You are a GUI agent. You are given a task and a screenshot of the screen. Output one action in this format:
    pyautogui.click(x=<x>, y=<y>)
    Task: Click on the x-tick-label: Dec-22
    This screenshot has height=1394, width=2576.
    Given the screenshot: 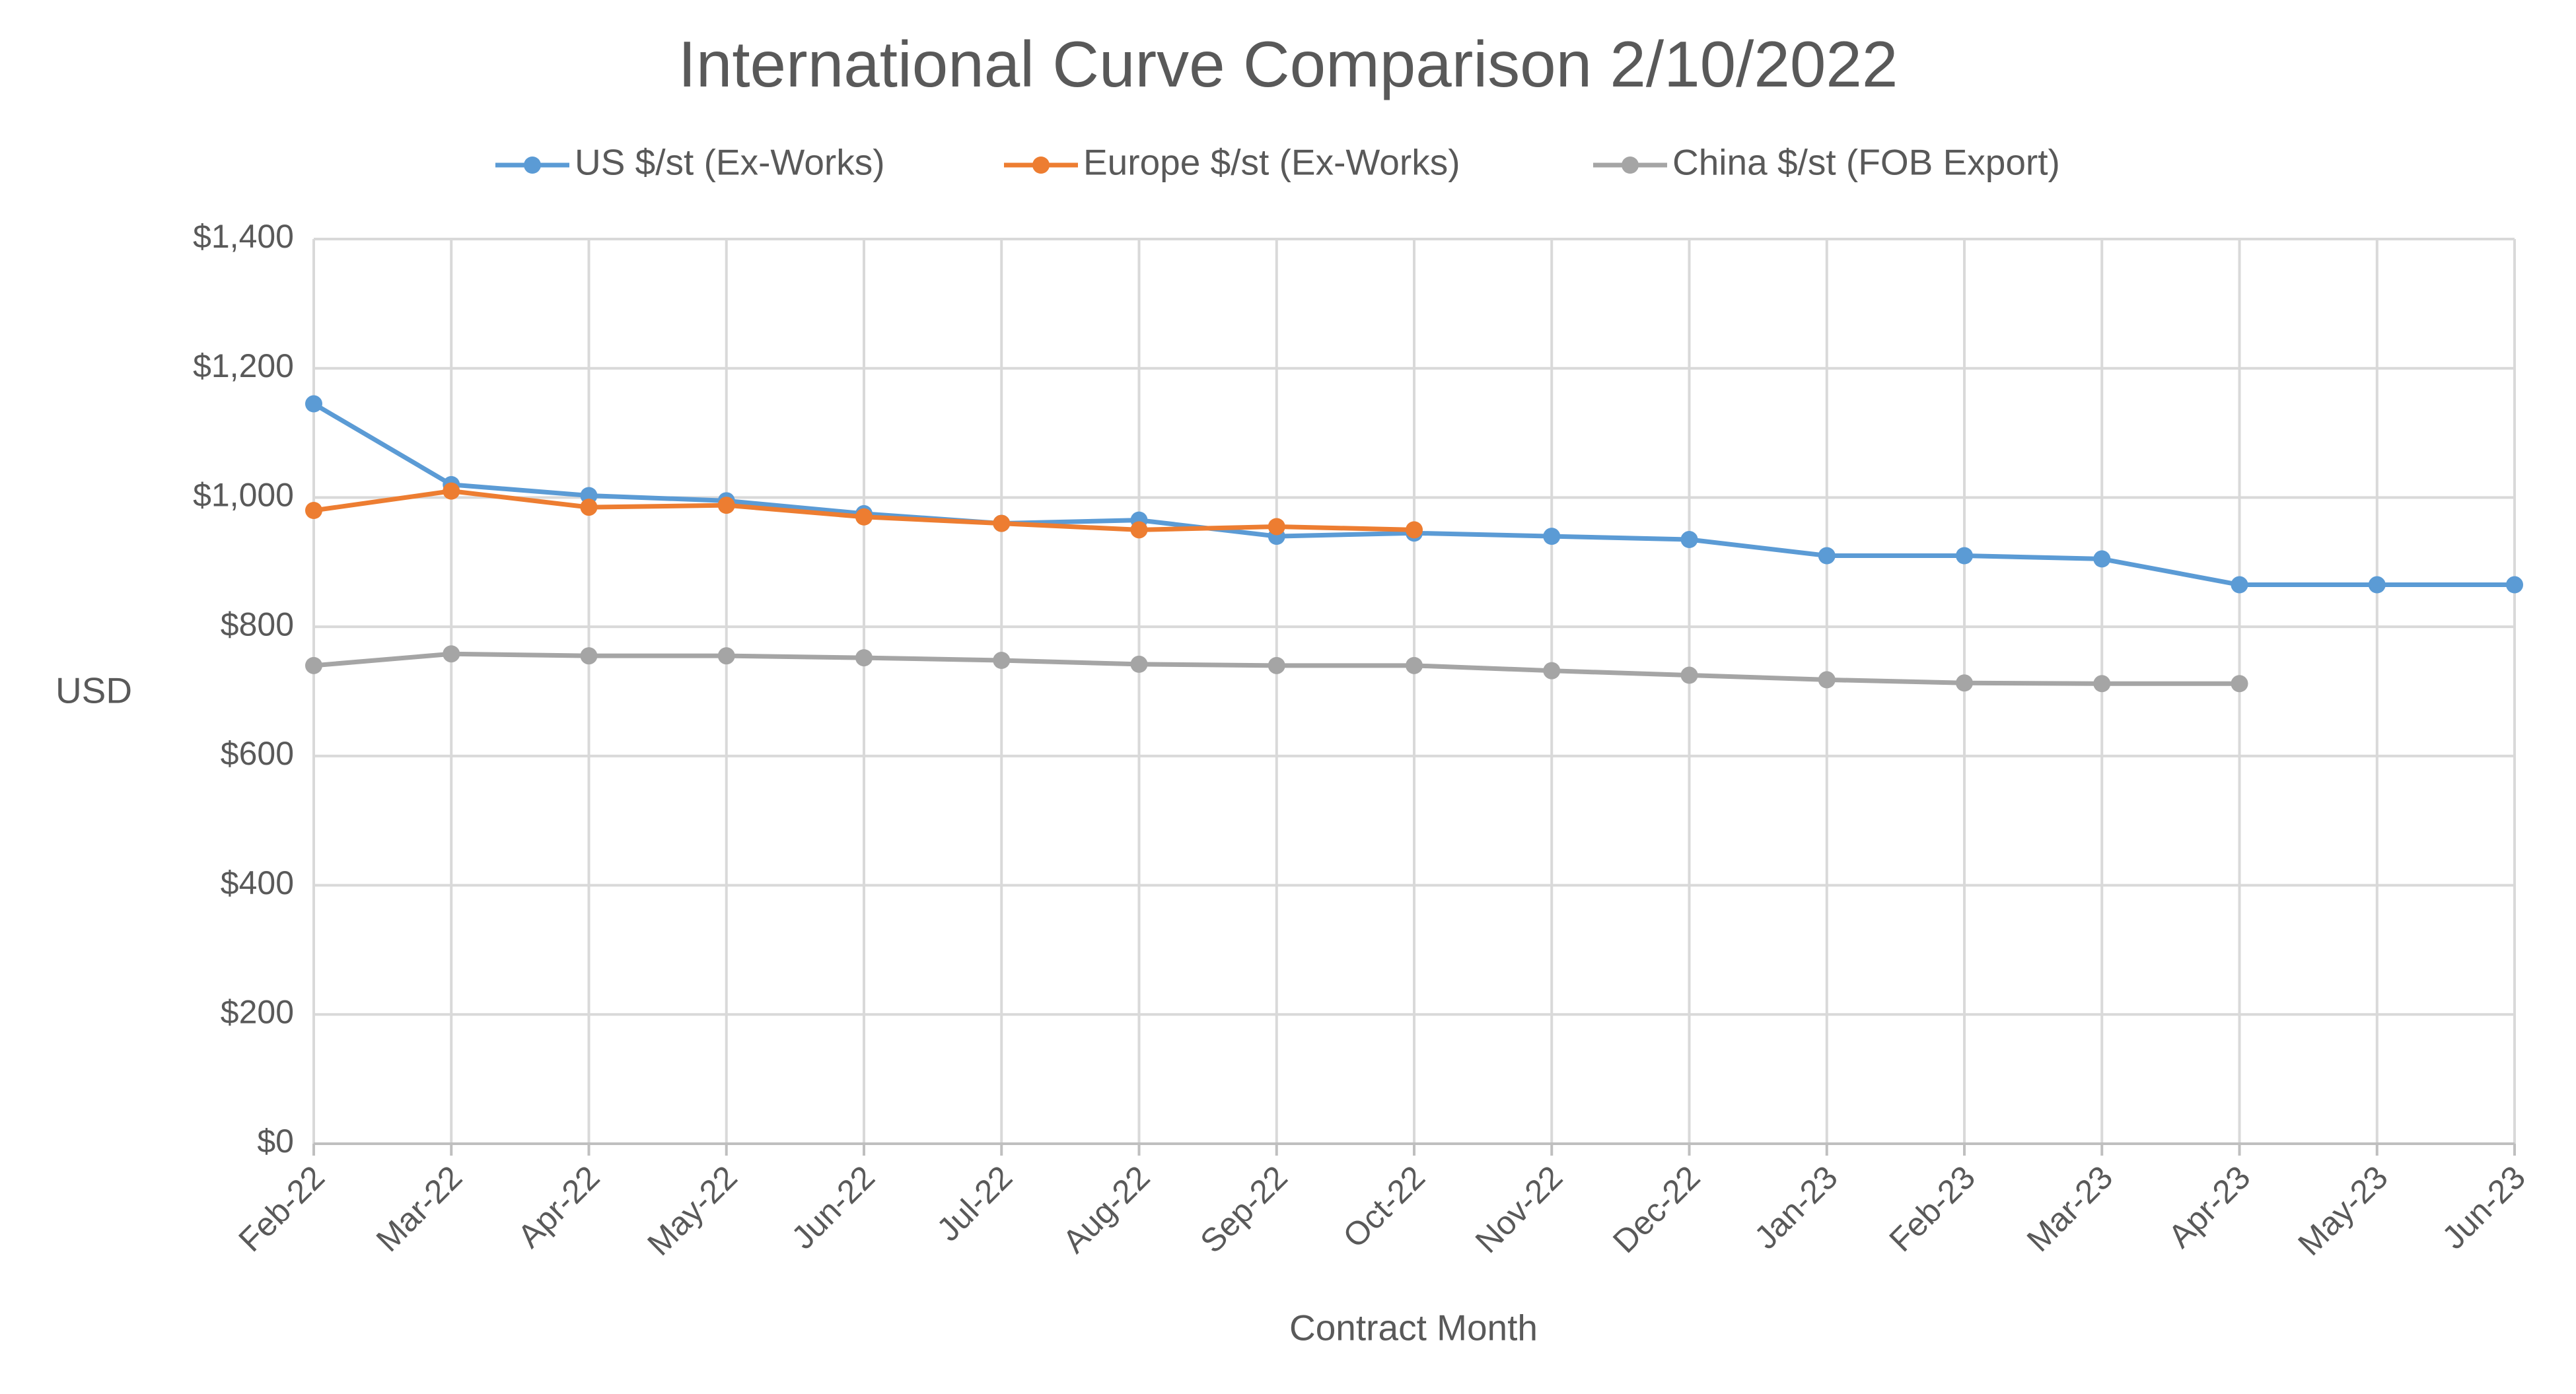 What is the action you would take?
    pyautogui.click(x=1656, y=1210)
    